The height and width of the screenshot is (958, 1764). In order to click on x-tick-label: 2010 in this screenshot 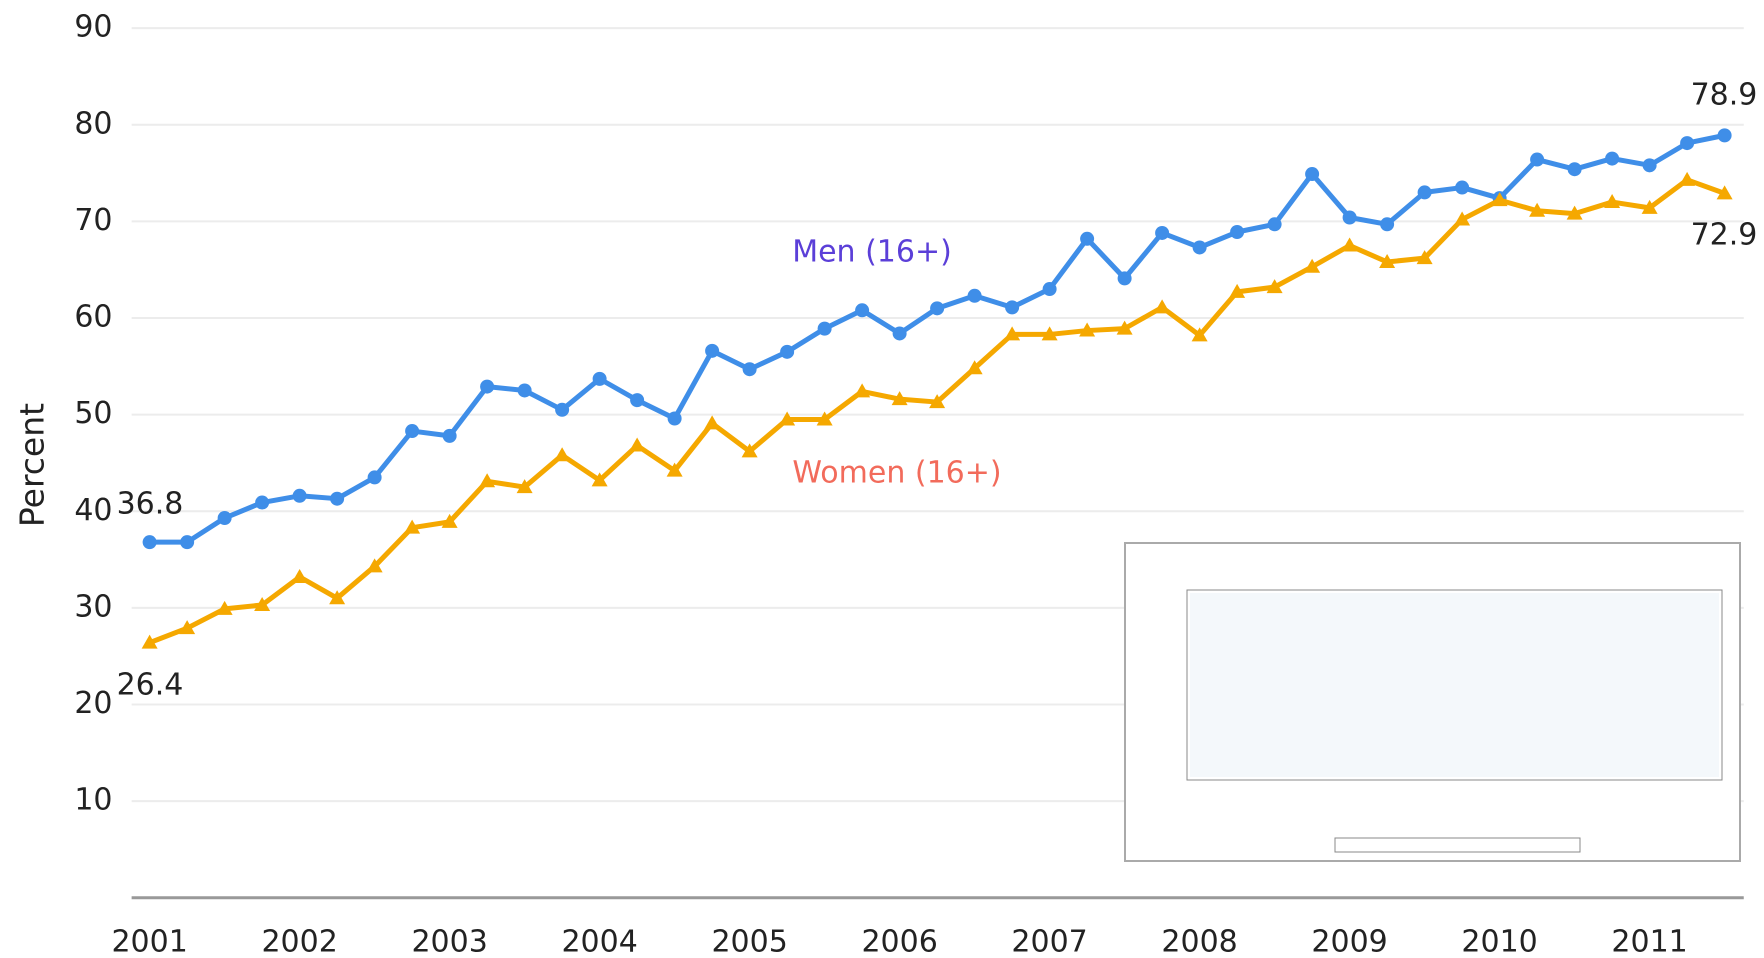, I will do `click(1499, 941)`.